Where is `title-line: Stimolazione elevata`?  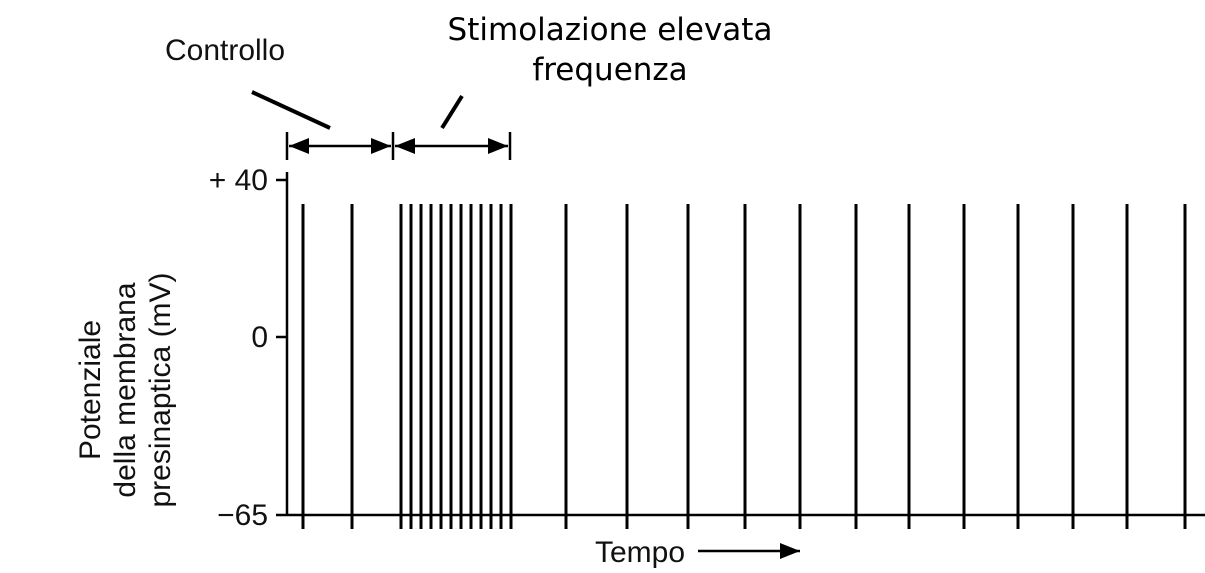 title-line: Stimolazione elevata is located at coordinates (610, 30).